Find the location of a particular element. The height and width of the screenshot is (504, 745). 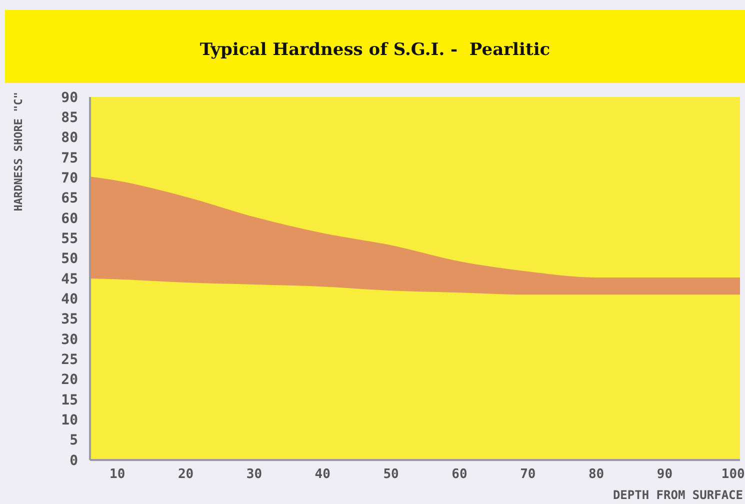

x-tick-label: 100 is located at coordinates (733, 474).